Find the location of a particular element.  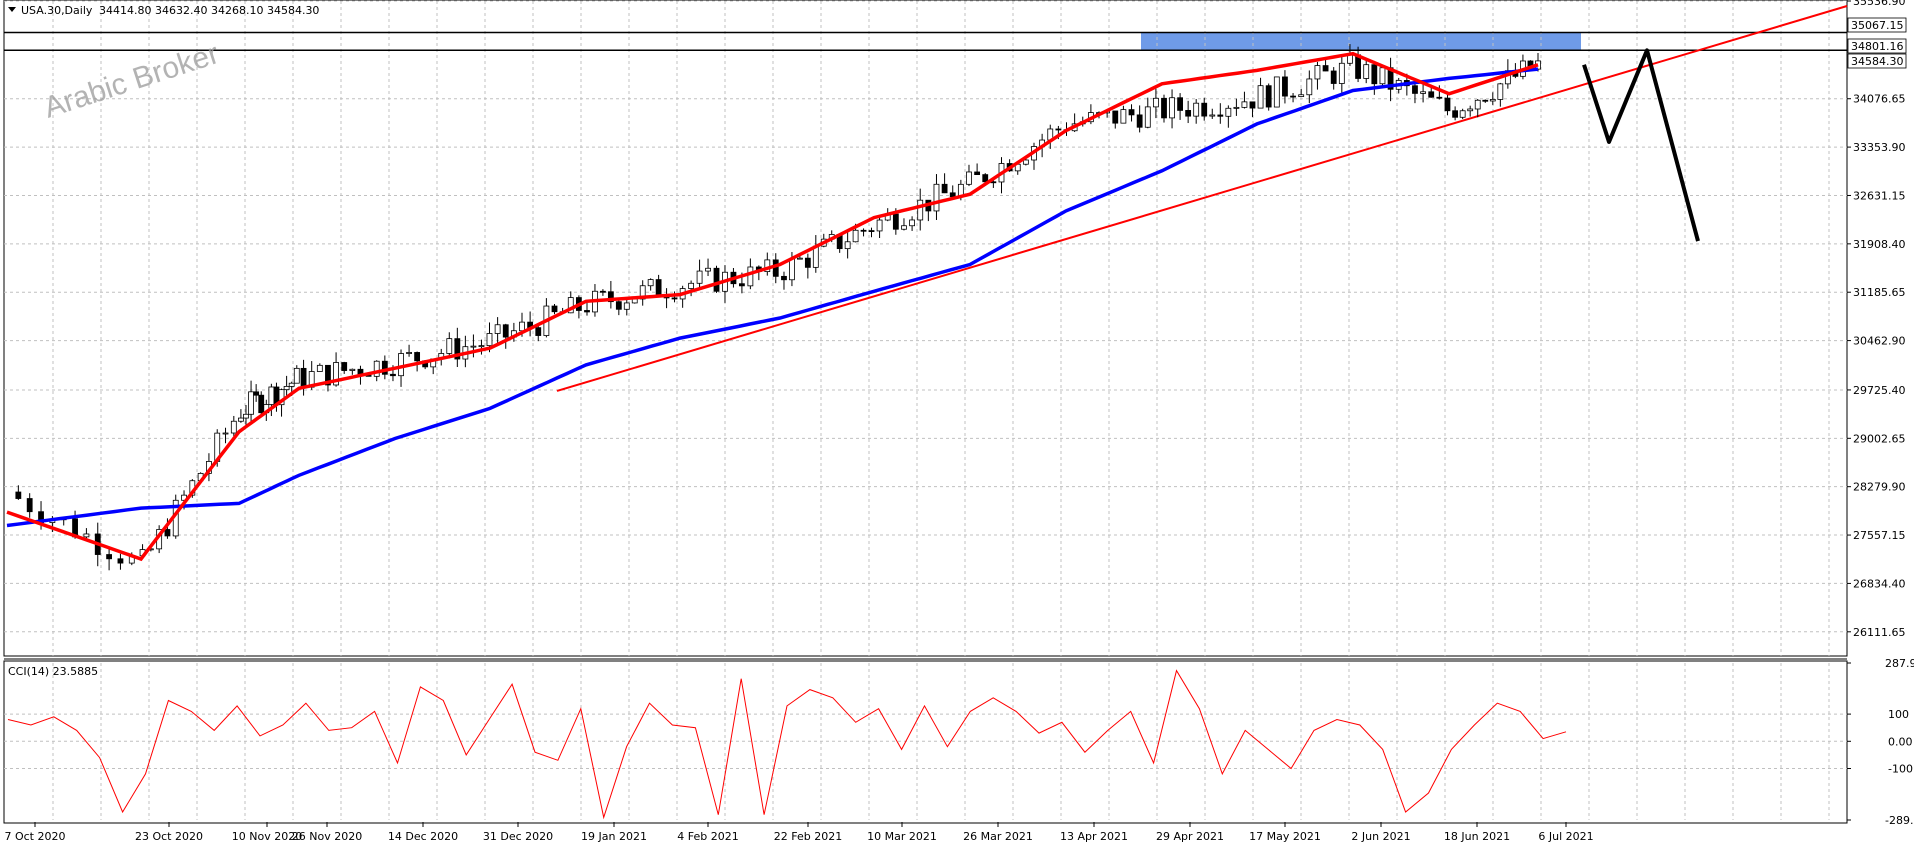

price-tick-label: 26834.40 is located at coordinates (1879, 583).